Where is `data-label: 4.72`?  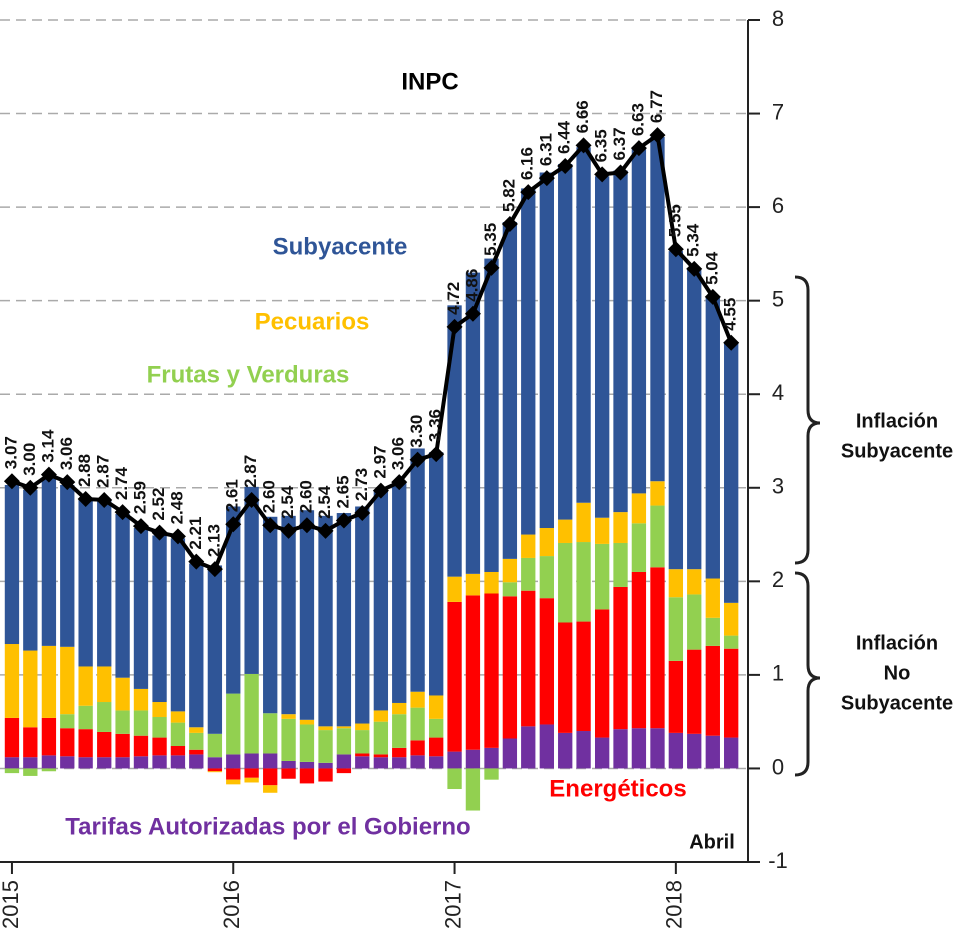
data-label: 4.72 is located at coordinates (453, 298).